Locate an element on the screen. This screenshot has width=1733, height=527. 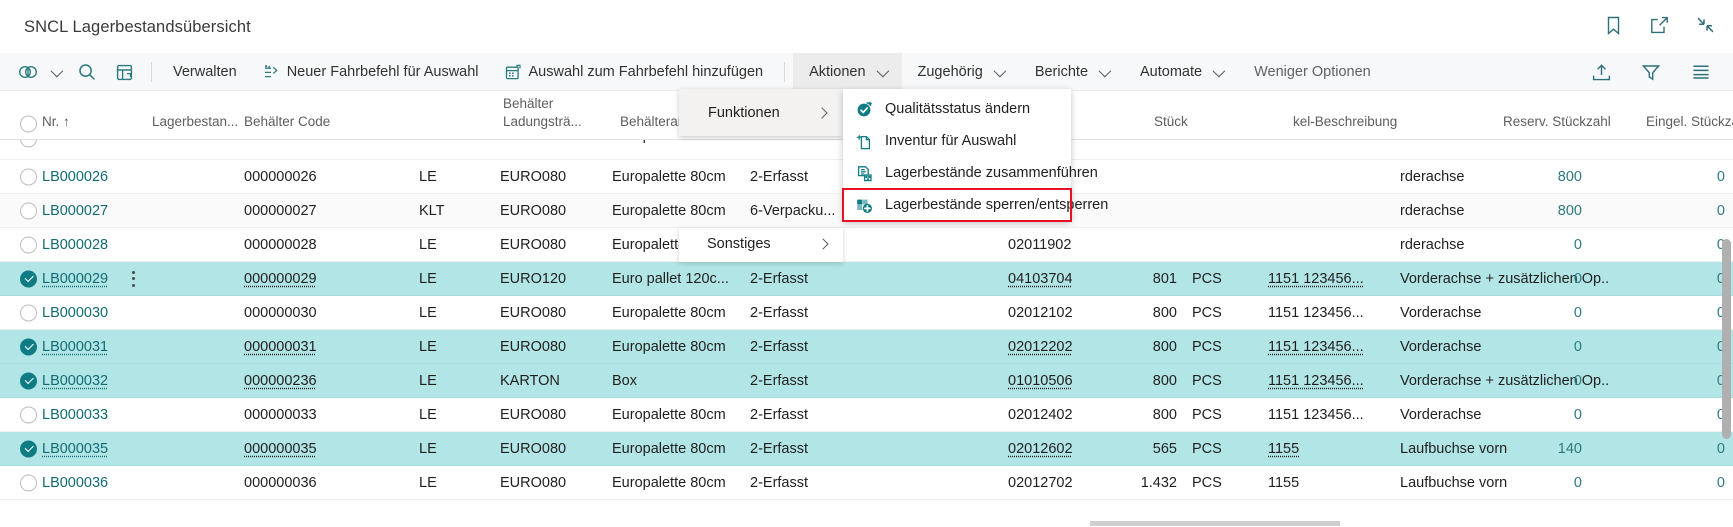
open-in-excel-icon is located at coordinates (124, 72).